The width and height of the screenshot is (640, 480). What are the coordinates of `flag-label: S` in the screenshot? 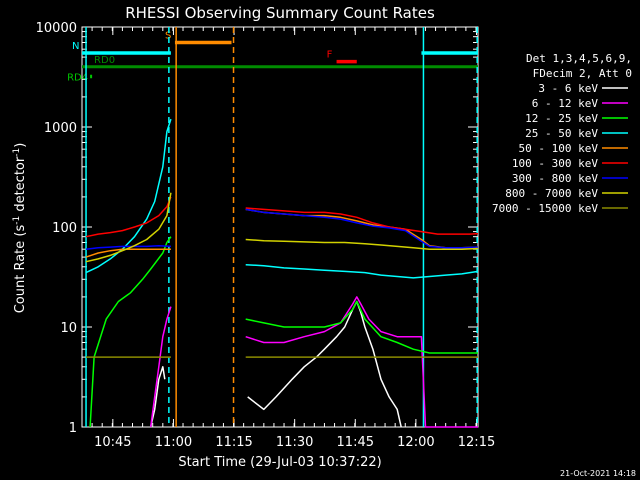 It's located at (168, 35).